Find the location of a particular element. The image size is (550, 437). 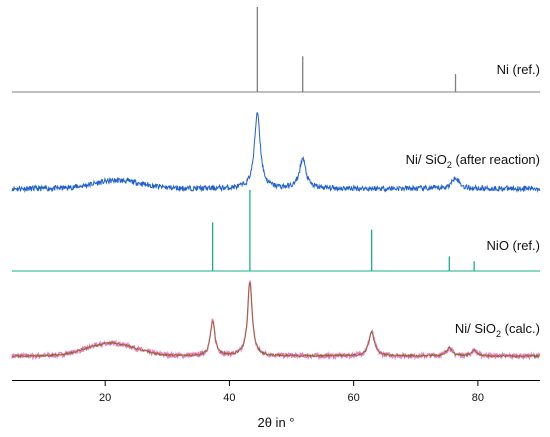

series-label-after-reaction: Ni/ SiO2 (after reaction) is located at coordinates (473, 161).